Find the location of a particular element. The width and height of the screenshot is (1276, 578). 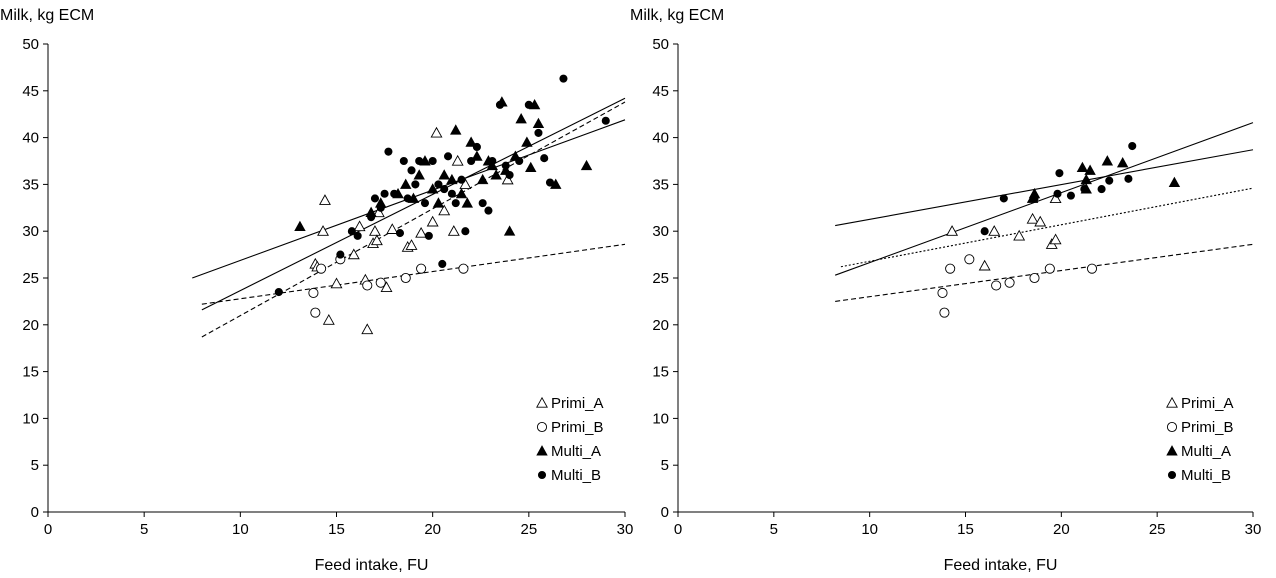

legend: Primi_A Primi_B Multi_A Multi_B is located at coordinates (570, 439).